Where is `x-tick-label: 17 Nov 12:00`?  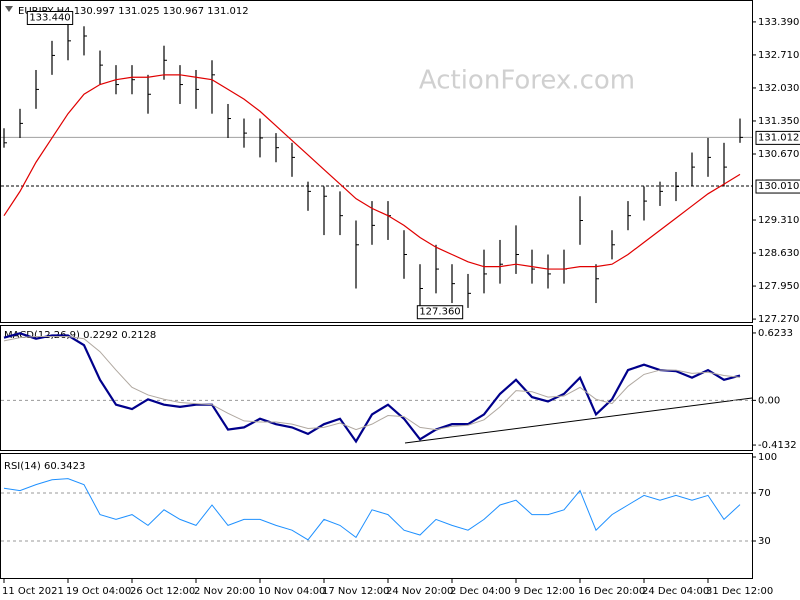
x-tick-label: 17 Nov 12:00 is located at coordinates (355, 591).